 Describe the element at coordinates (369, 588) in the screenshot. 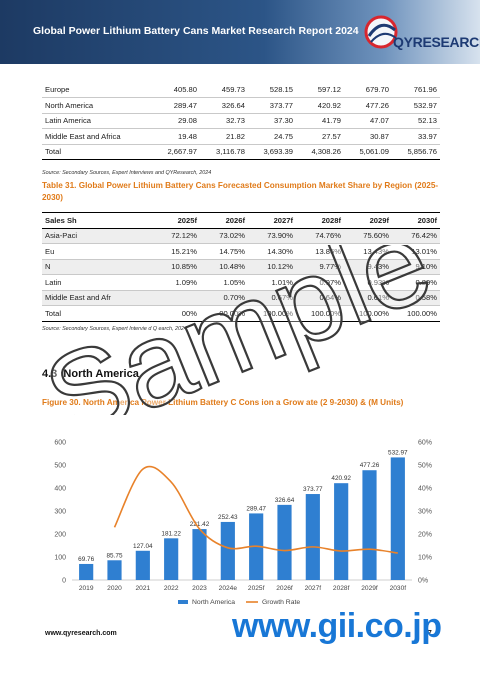

I see `x-tick-label: 2029f` at that location.